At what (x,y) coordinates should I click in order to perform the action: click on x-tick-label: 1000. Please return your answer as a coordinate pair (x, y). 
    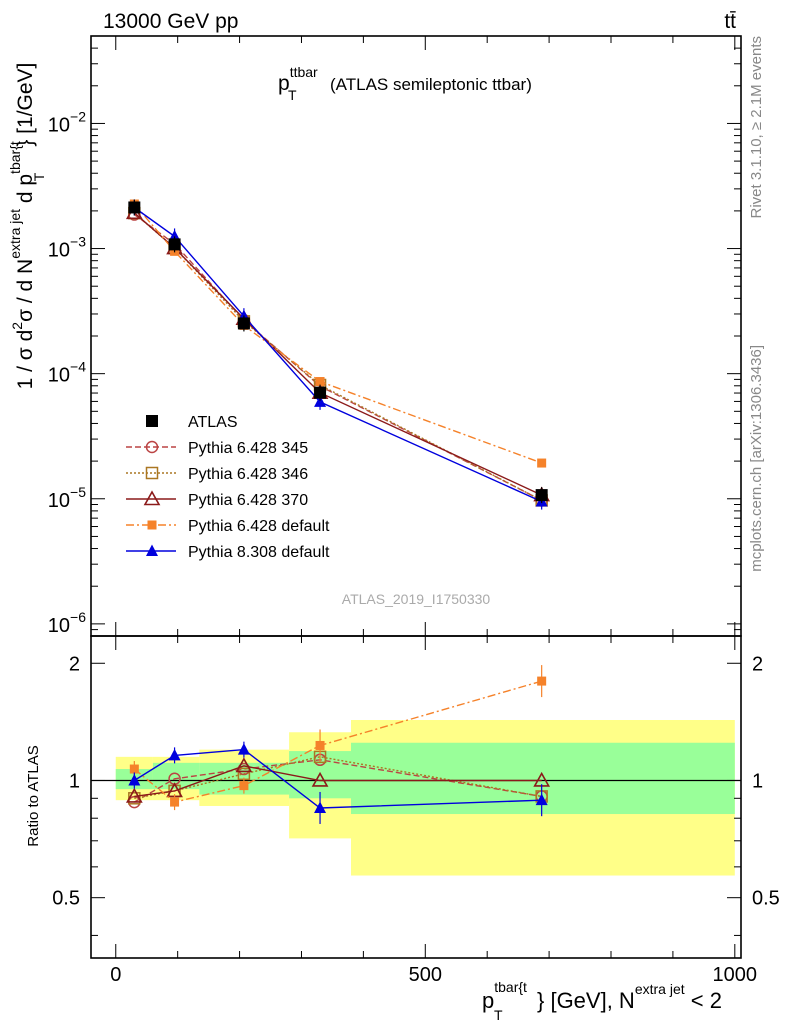
    Looking at the image, I should click on (735, 975).